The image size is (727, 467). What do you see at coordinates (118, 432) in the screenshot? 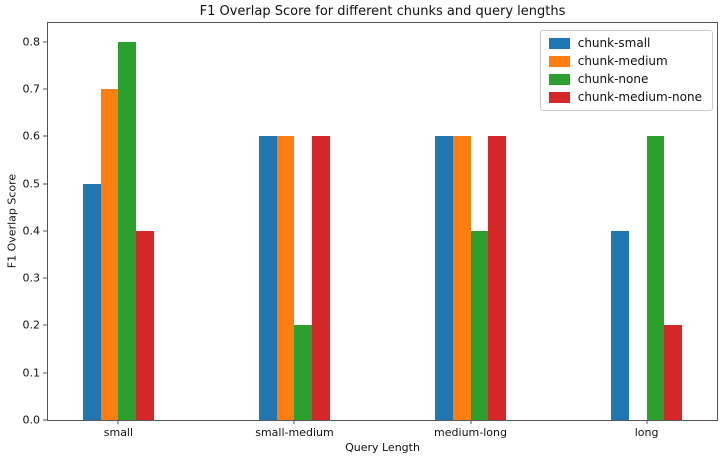
I see `x-tick-label: small` at bounding box center [118, 432].